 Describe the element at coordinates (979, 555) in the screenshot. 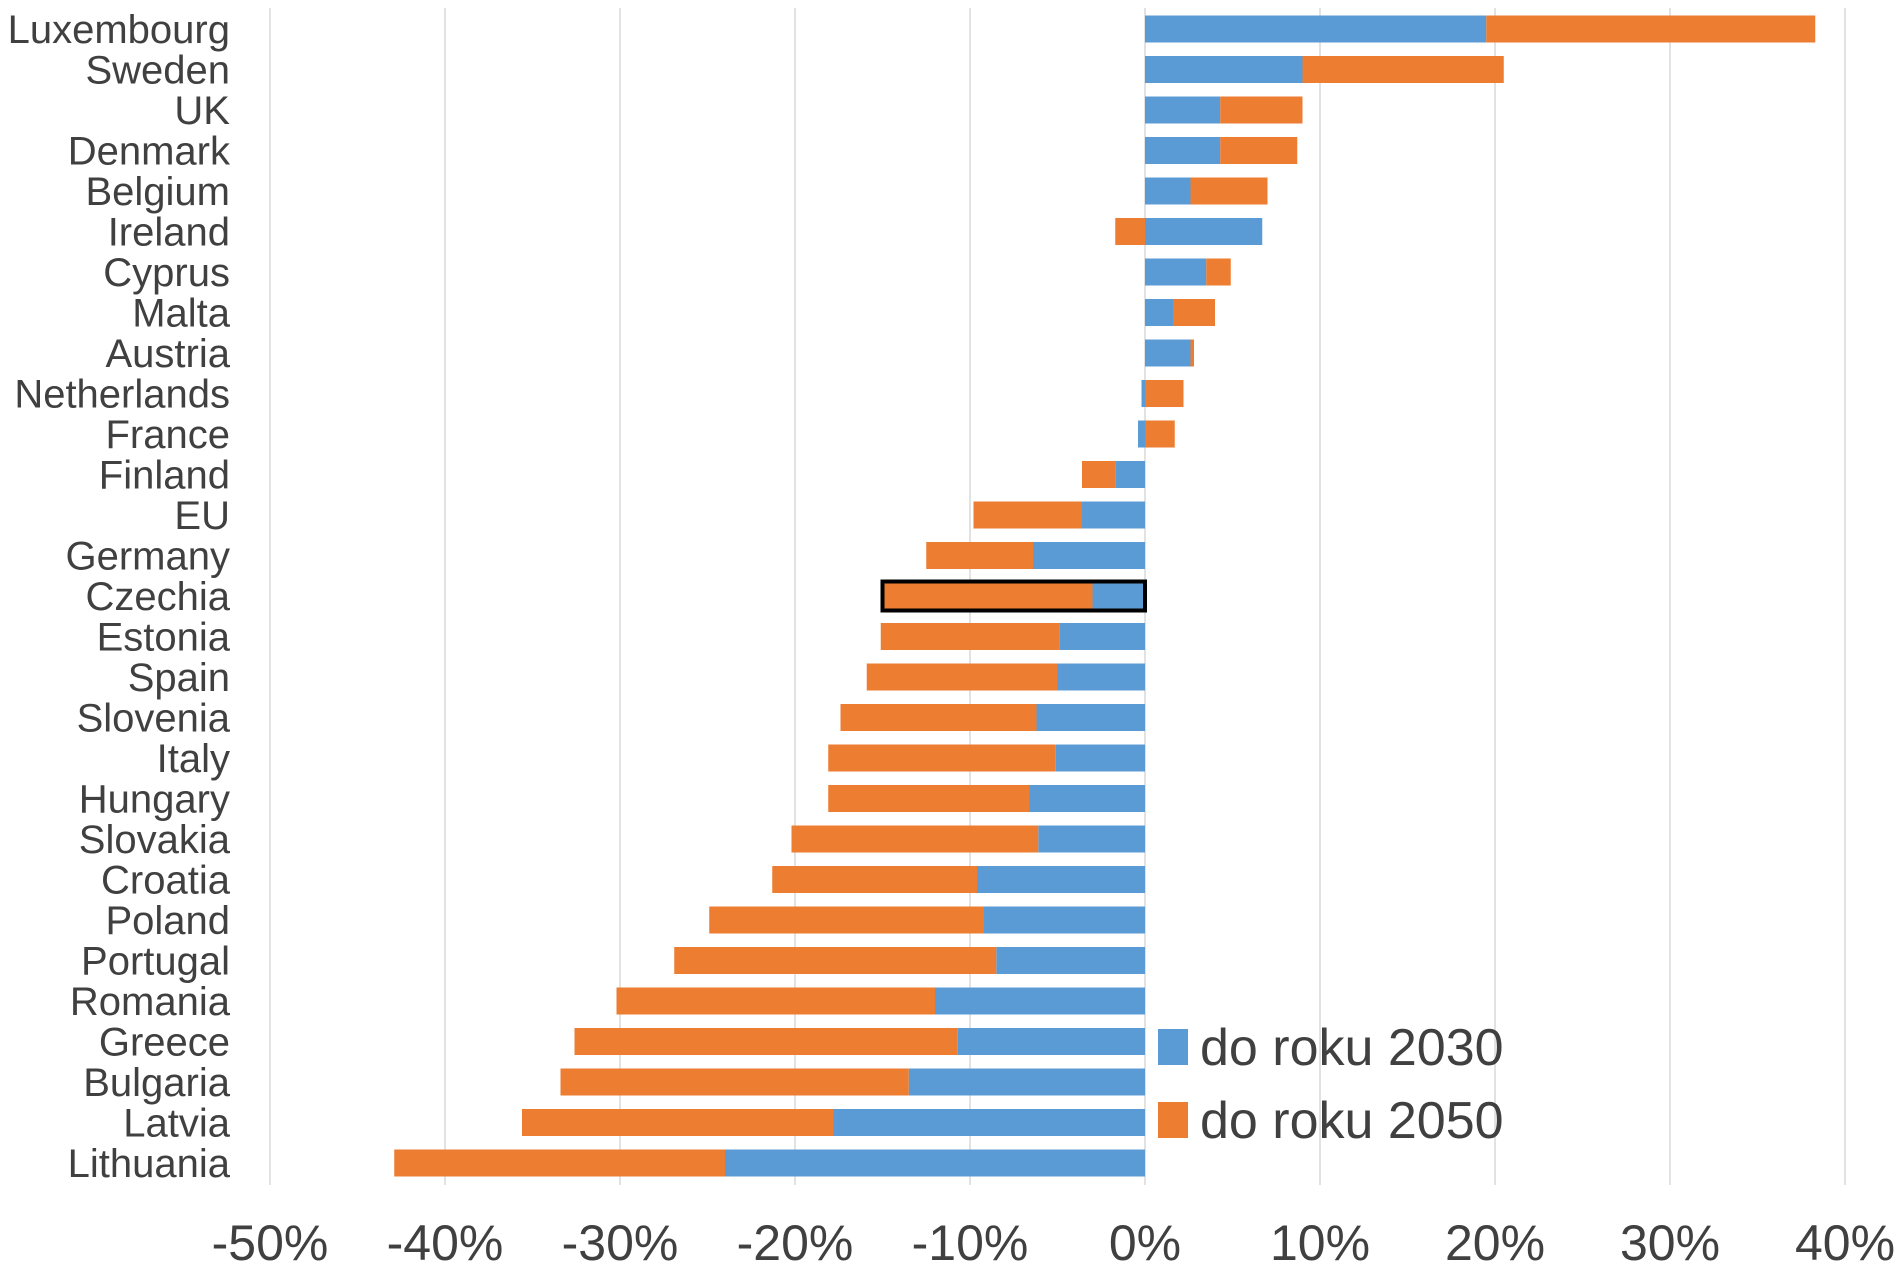

I see `bar-germany-2050` at that location.